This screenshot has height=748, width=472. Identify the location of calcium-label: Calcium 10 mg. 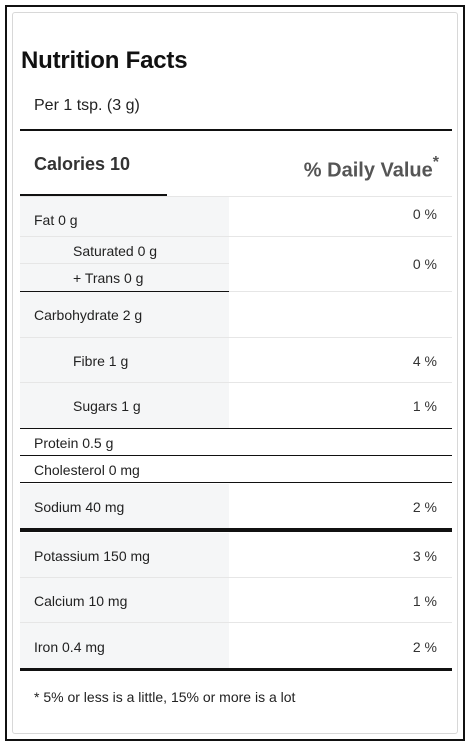
(81, 601).